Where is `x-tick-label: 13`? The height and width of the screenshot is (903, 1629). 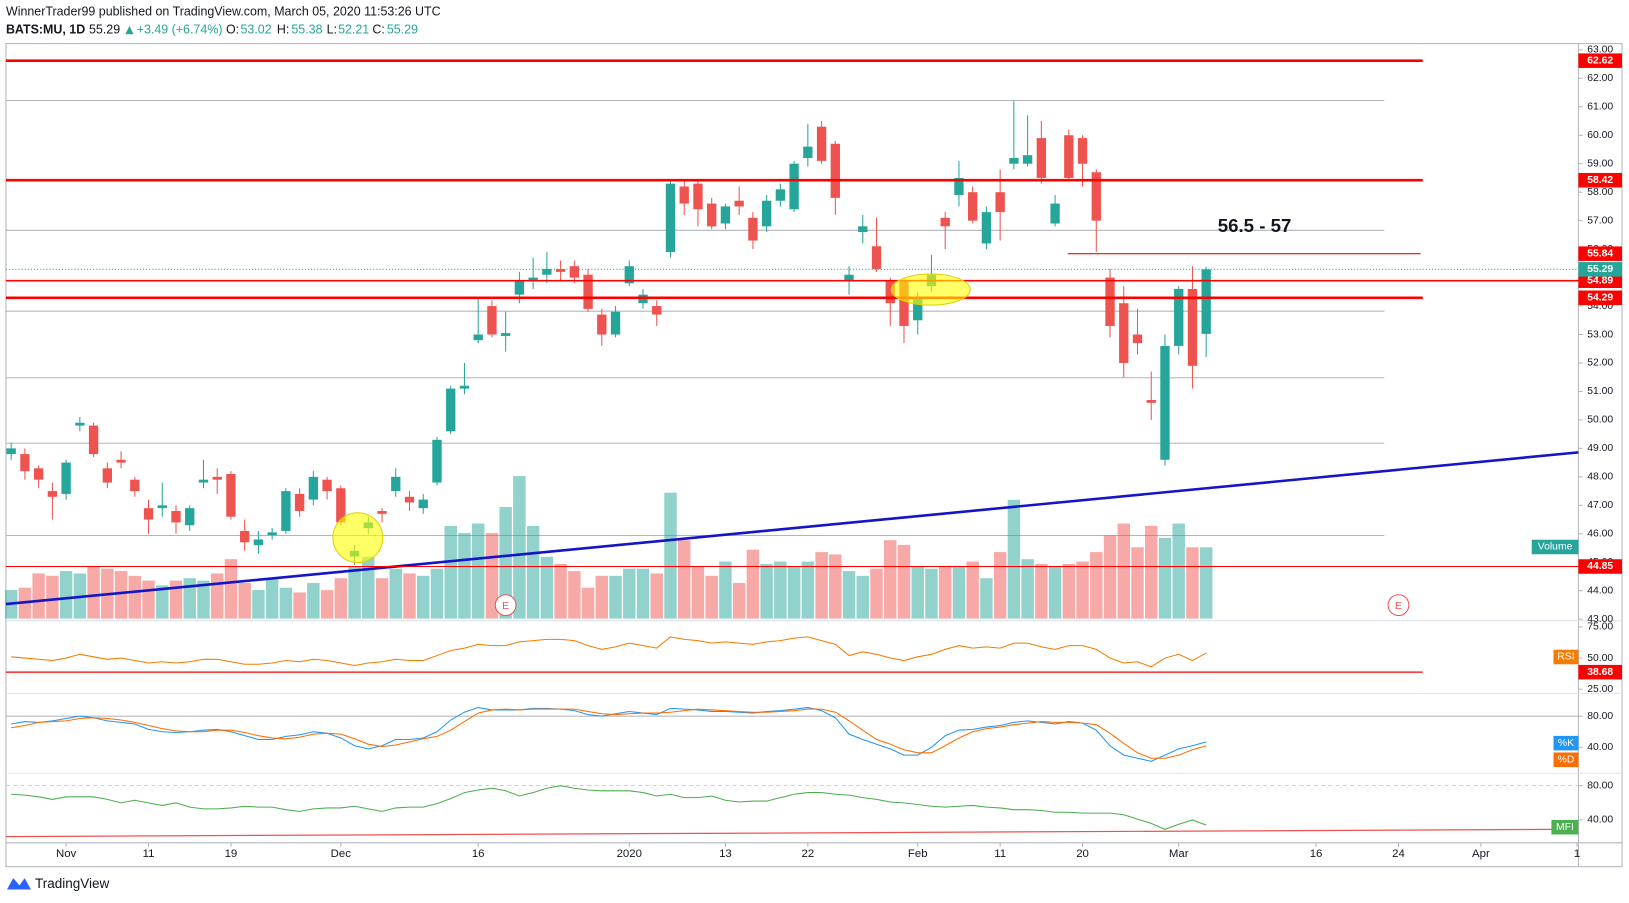
x-tick-label: 13 is located at coordinates (725, 854).